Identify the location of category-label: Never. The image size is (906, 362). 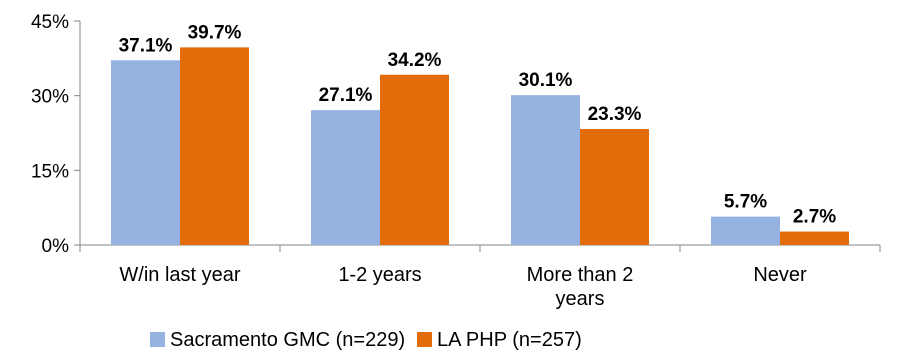
(780, 275).